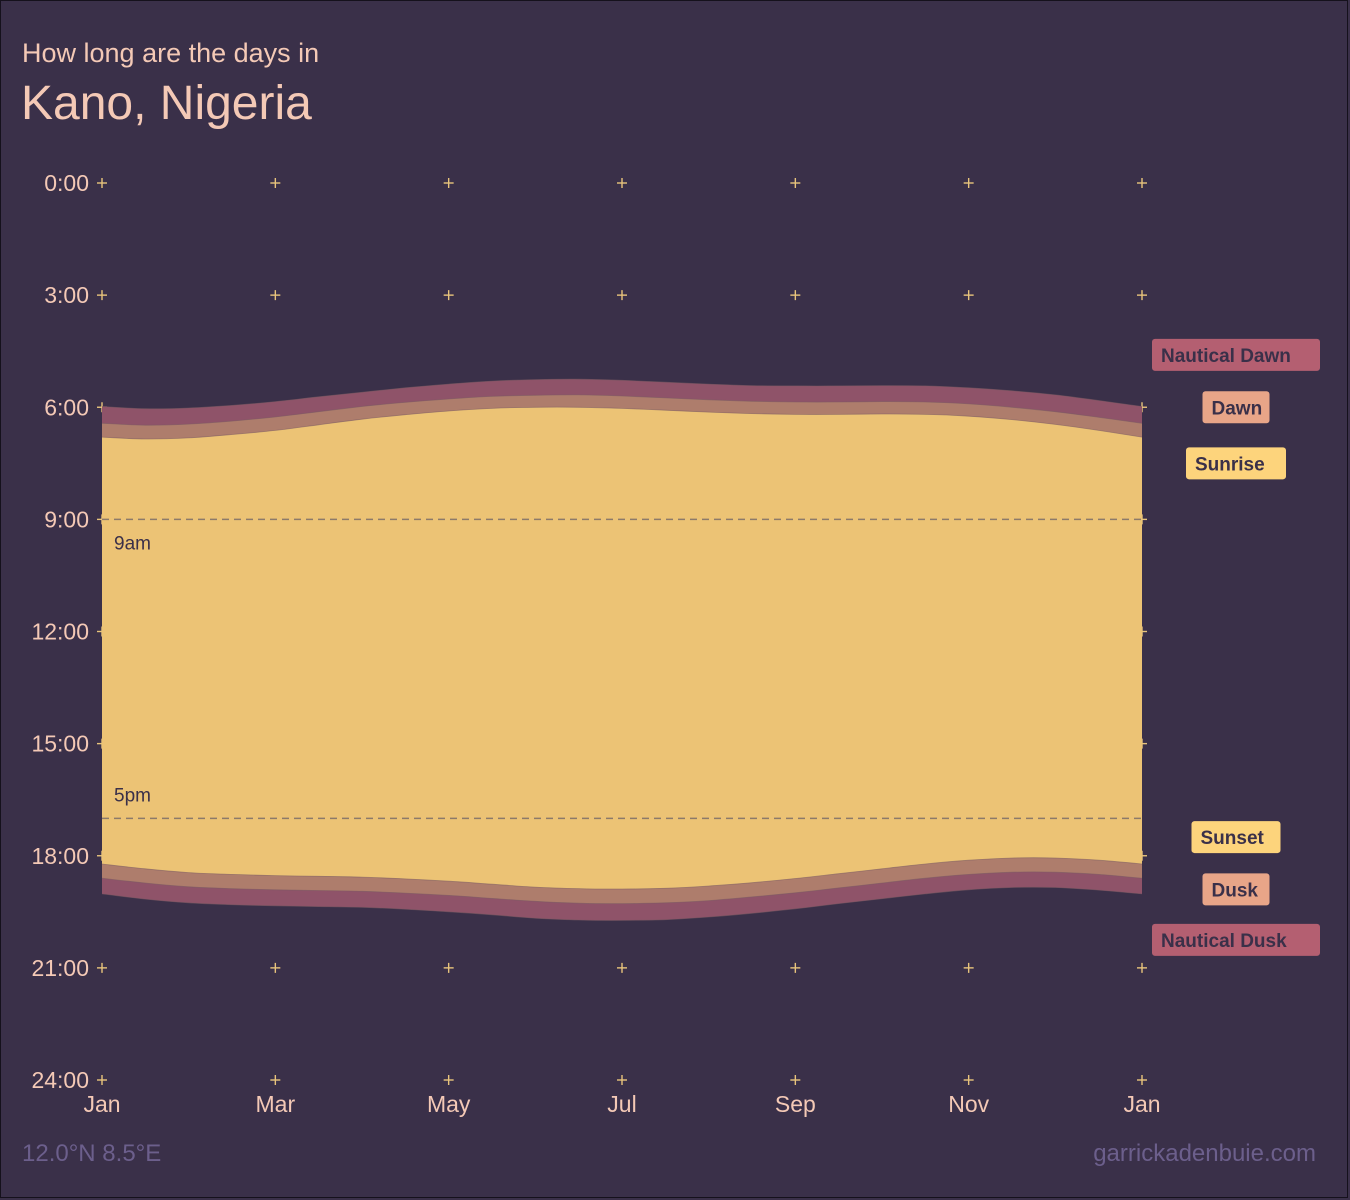 Image resolution: width=1350 pixels, height=1200 pixels. I want to click on x-tick-label: Sep, so click(795, 1104).